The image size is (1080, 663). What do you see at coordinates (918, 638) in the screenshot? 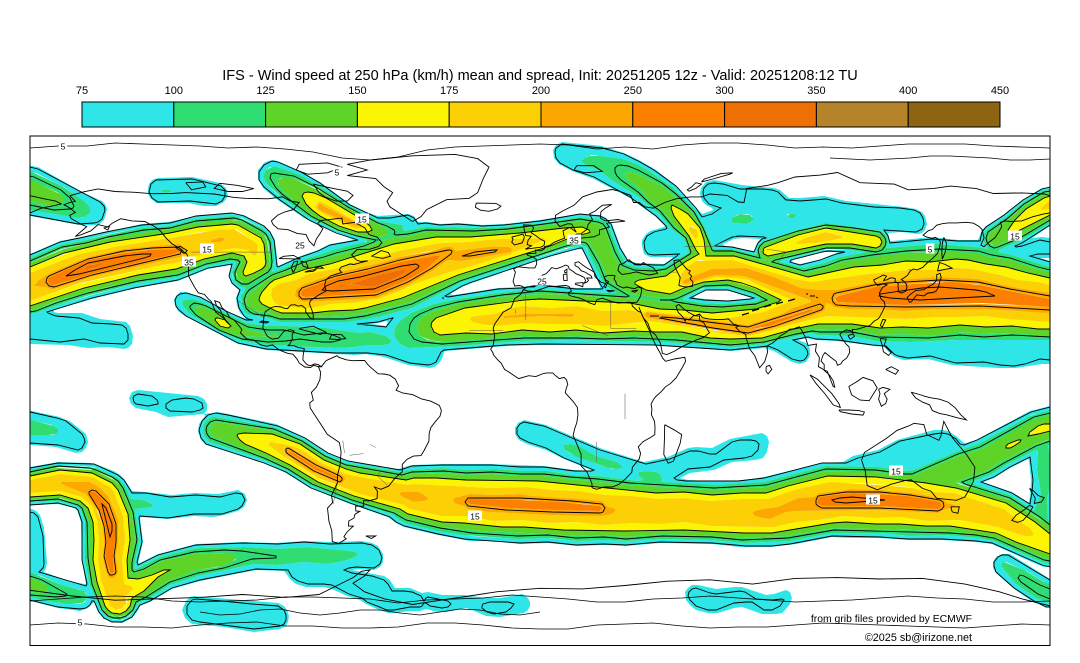
I see `svg-text: ©2025 sb@irizone.net` at bounding box center [918, 638].